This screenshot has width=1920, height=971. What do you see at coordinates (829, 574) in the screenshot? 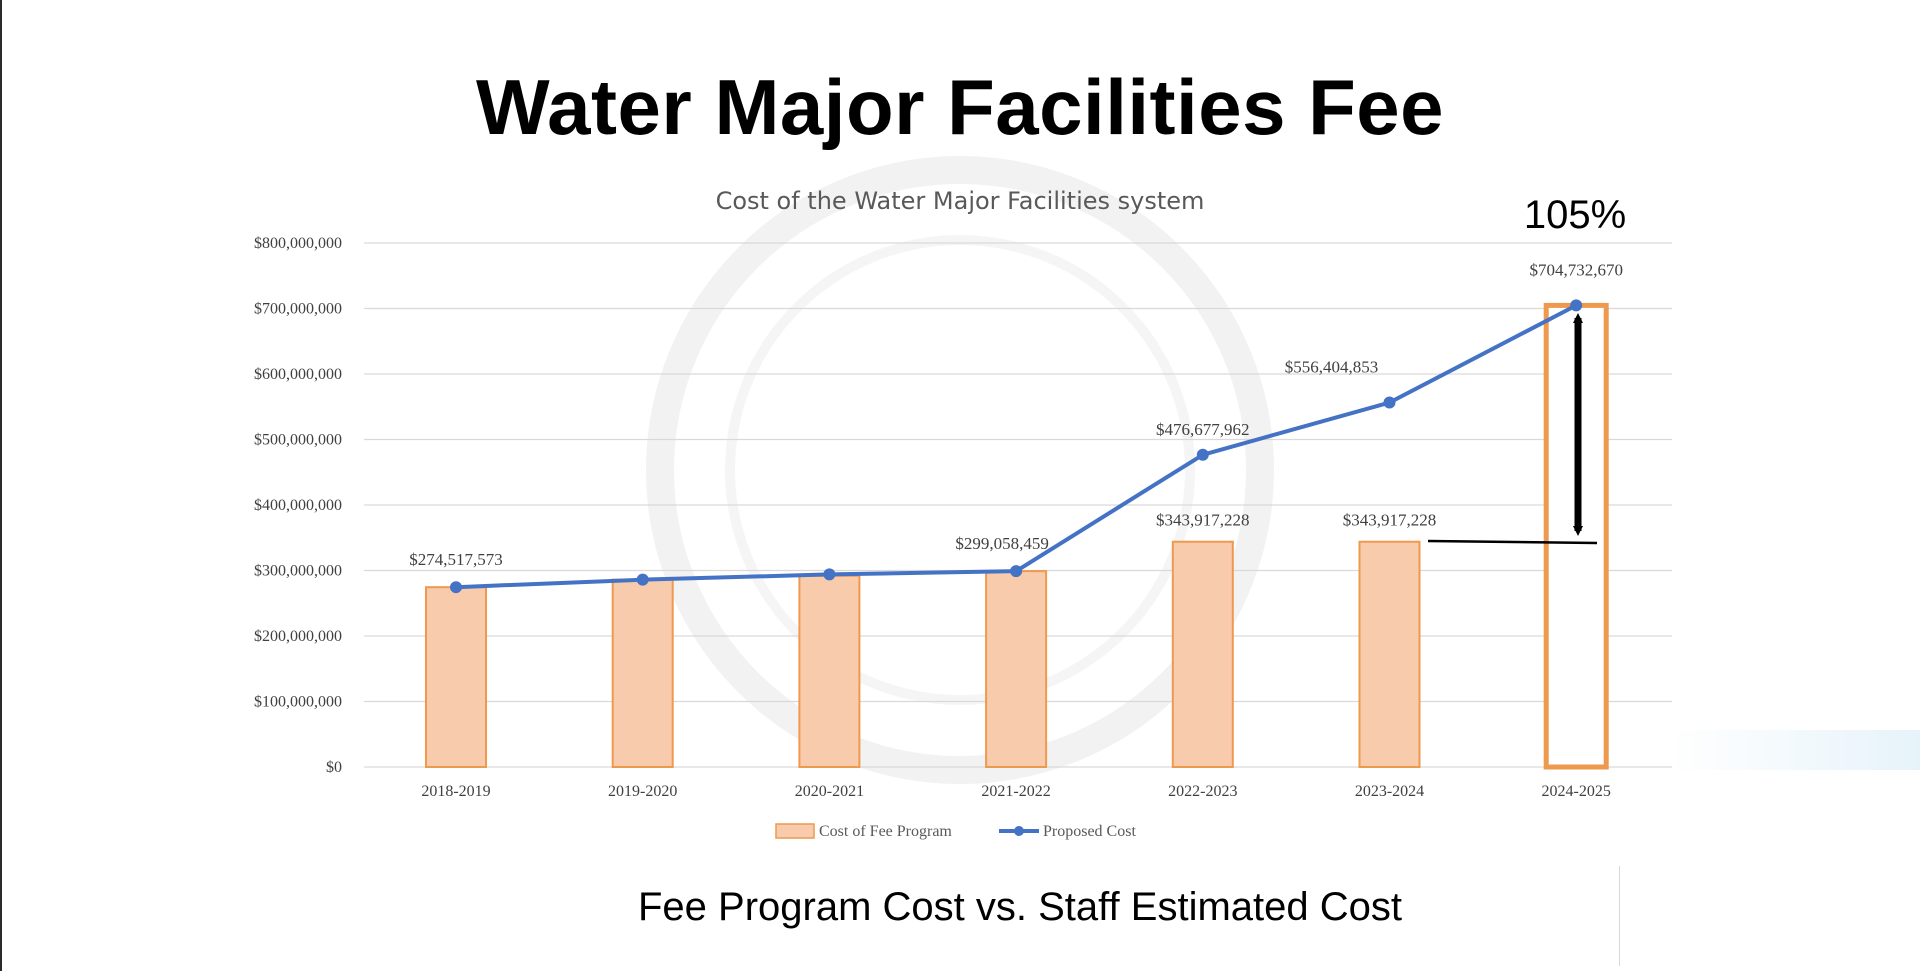
I see `point-2020-2021` at bounding box center [829, 574].